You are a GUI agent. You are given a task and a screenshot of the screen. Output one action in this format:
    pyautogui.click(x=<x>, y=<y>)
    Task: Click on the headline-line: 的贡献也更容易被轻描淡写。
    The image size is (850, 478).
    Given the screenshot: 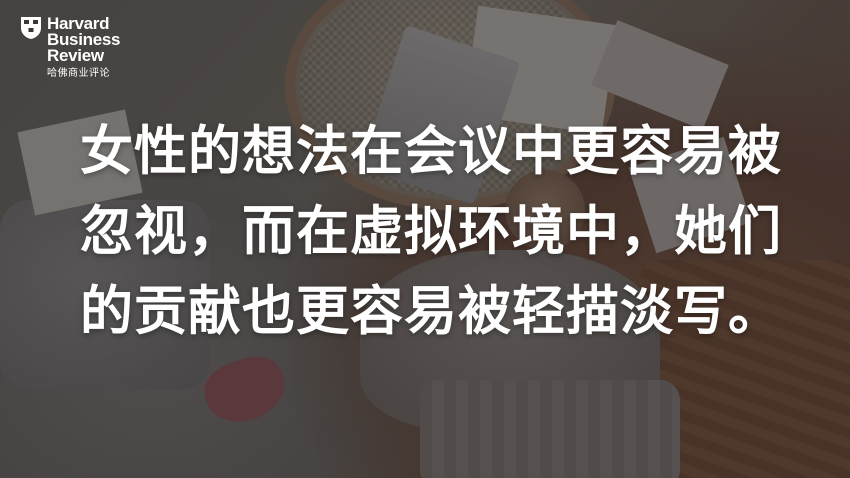 What is the action you would take?
    pyautogui.click(x=431, y=311)
    